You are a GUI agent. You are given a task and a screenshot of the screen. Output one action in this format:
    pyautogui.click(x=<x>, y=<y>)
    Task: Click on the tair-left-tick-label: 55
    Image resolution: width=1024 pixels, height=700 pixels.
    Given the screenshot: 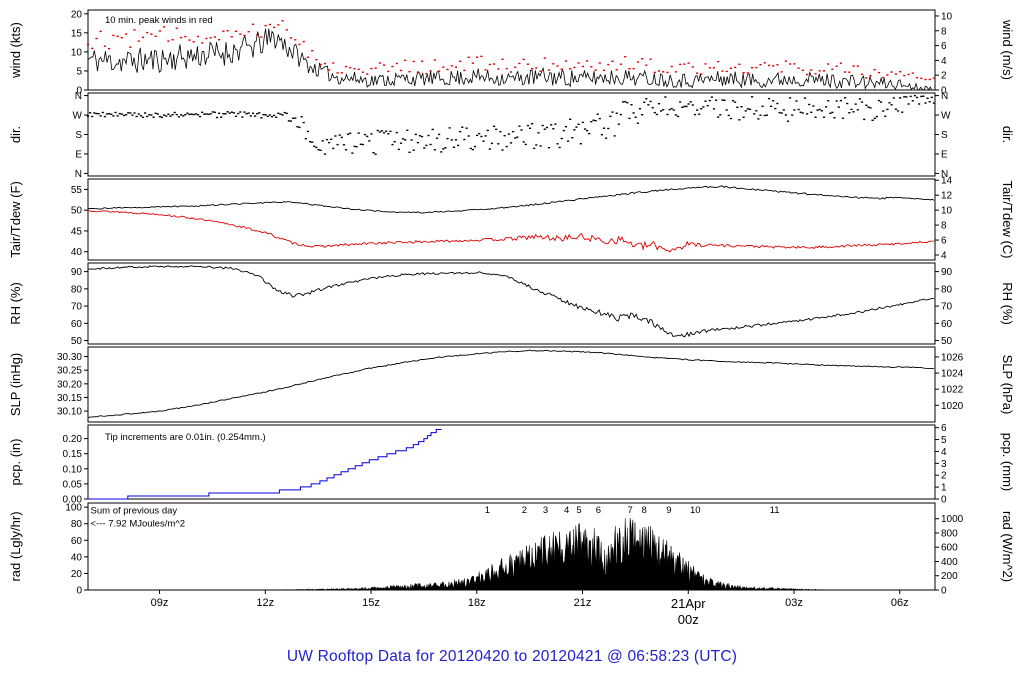 What is the action you would take?
    pyautogui.click(x=77, y=190)
    